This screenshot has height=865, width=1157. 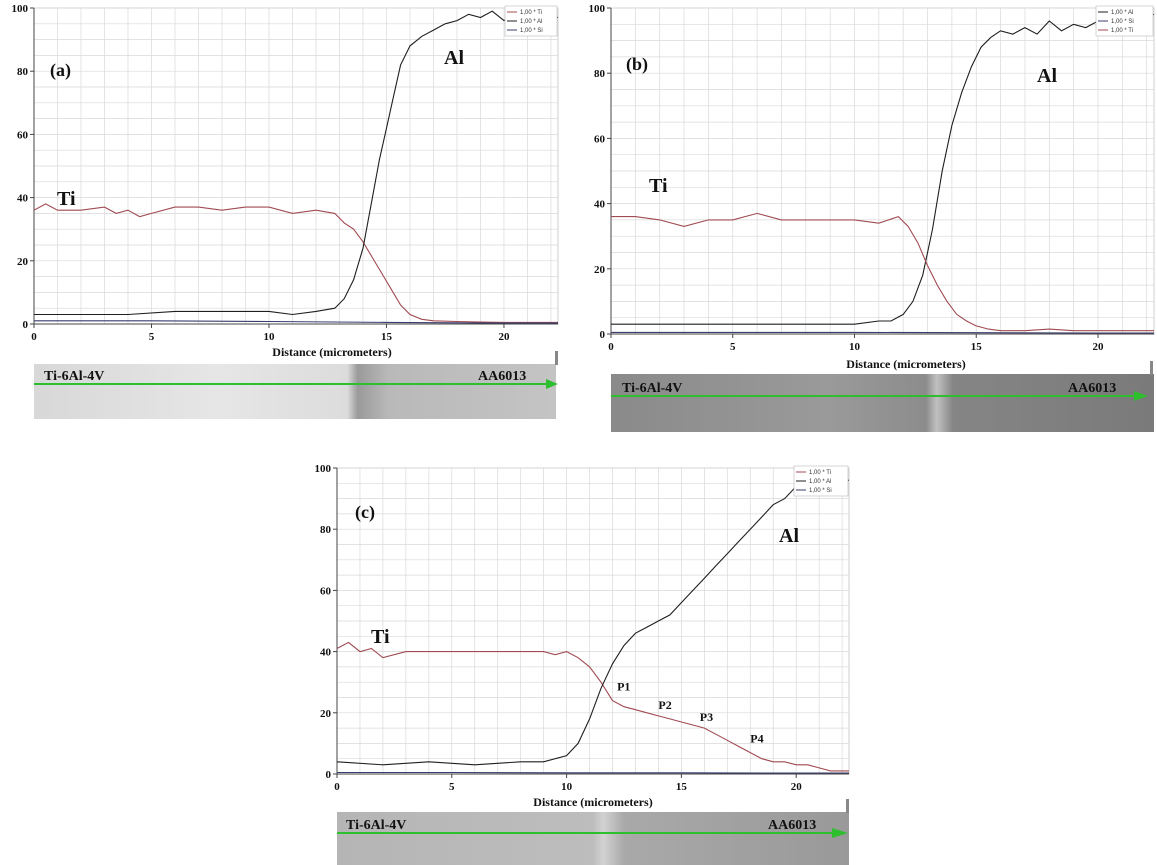 What do you see at coordinates (882, 403) in the screenshot?
I see `panel-b-micrograph-image` at bounding box center [882, 403].